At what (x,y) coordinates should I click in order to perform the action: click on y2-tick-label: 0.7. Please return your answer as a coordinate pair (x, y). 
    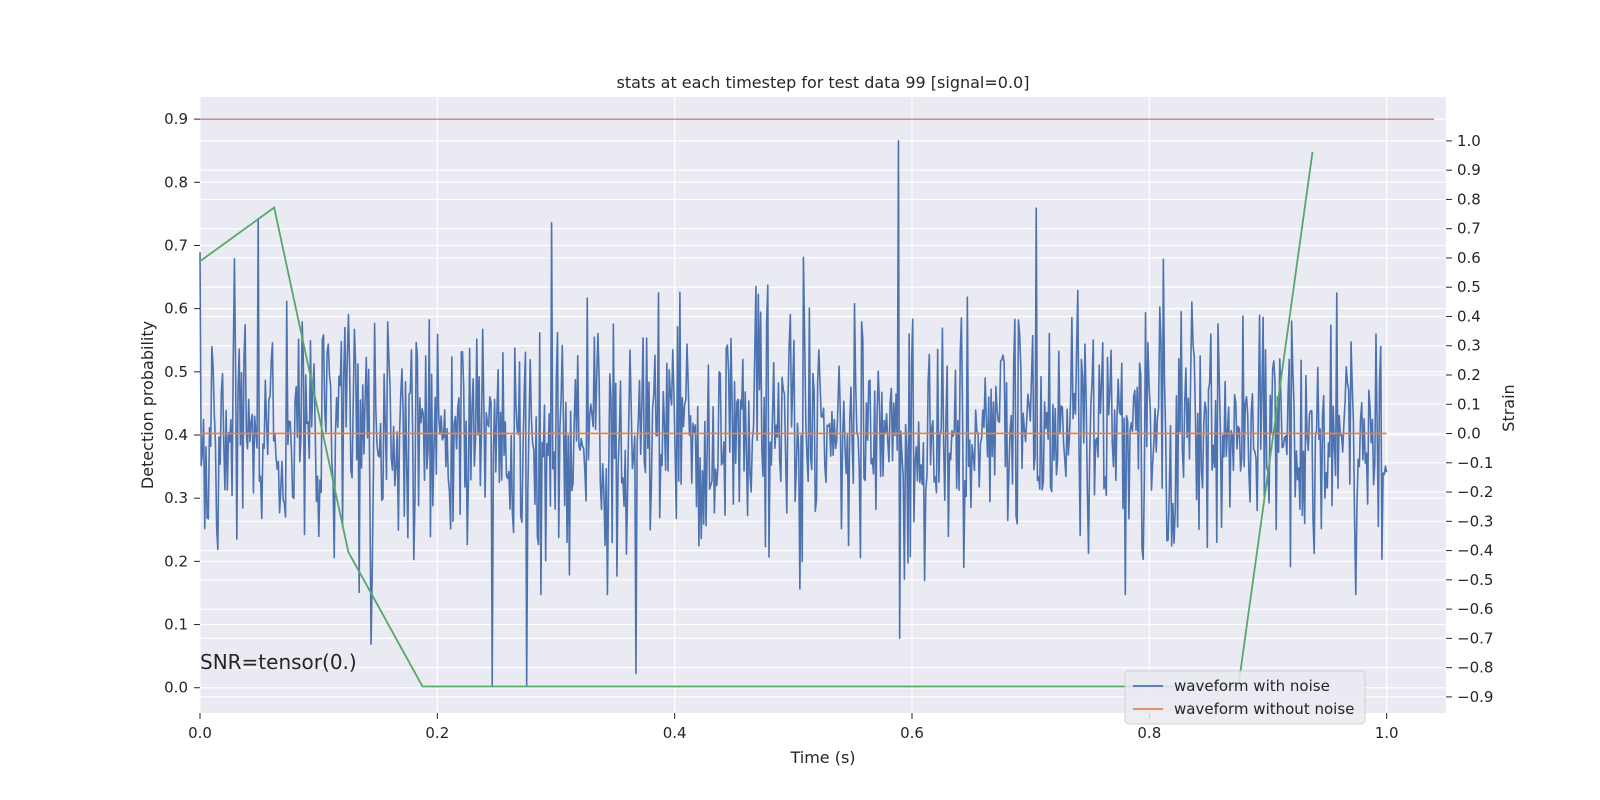
    Looking at the image, I should click on (1469, 229).